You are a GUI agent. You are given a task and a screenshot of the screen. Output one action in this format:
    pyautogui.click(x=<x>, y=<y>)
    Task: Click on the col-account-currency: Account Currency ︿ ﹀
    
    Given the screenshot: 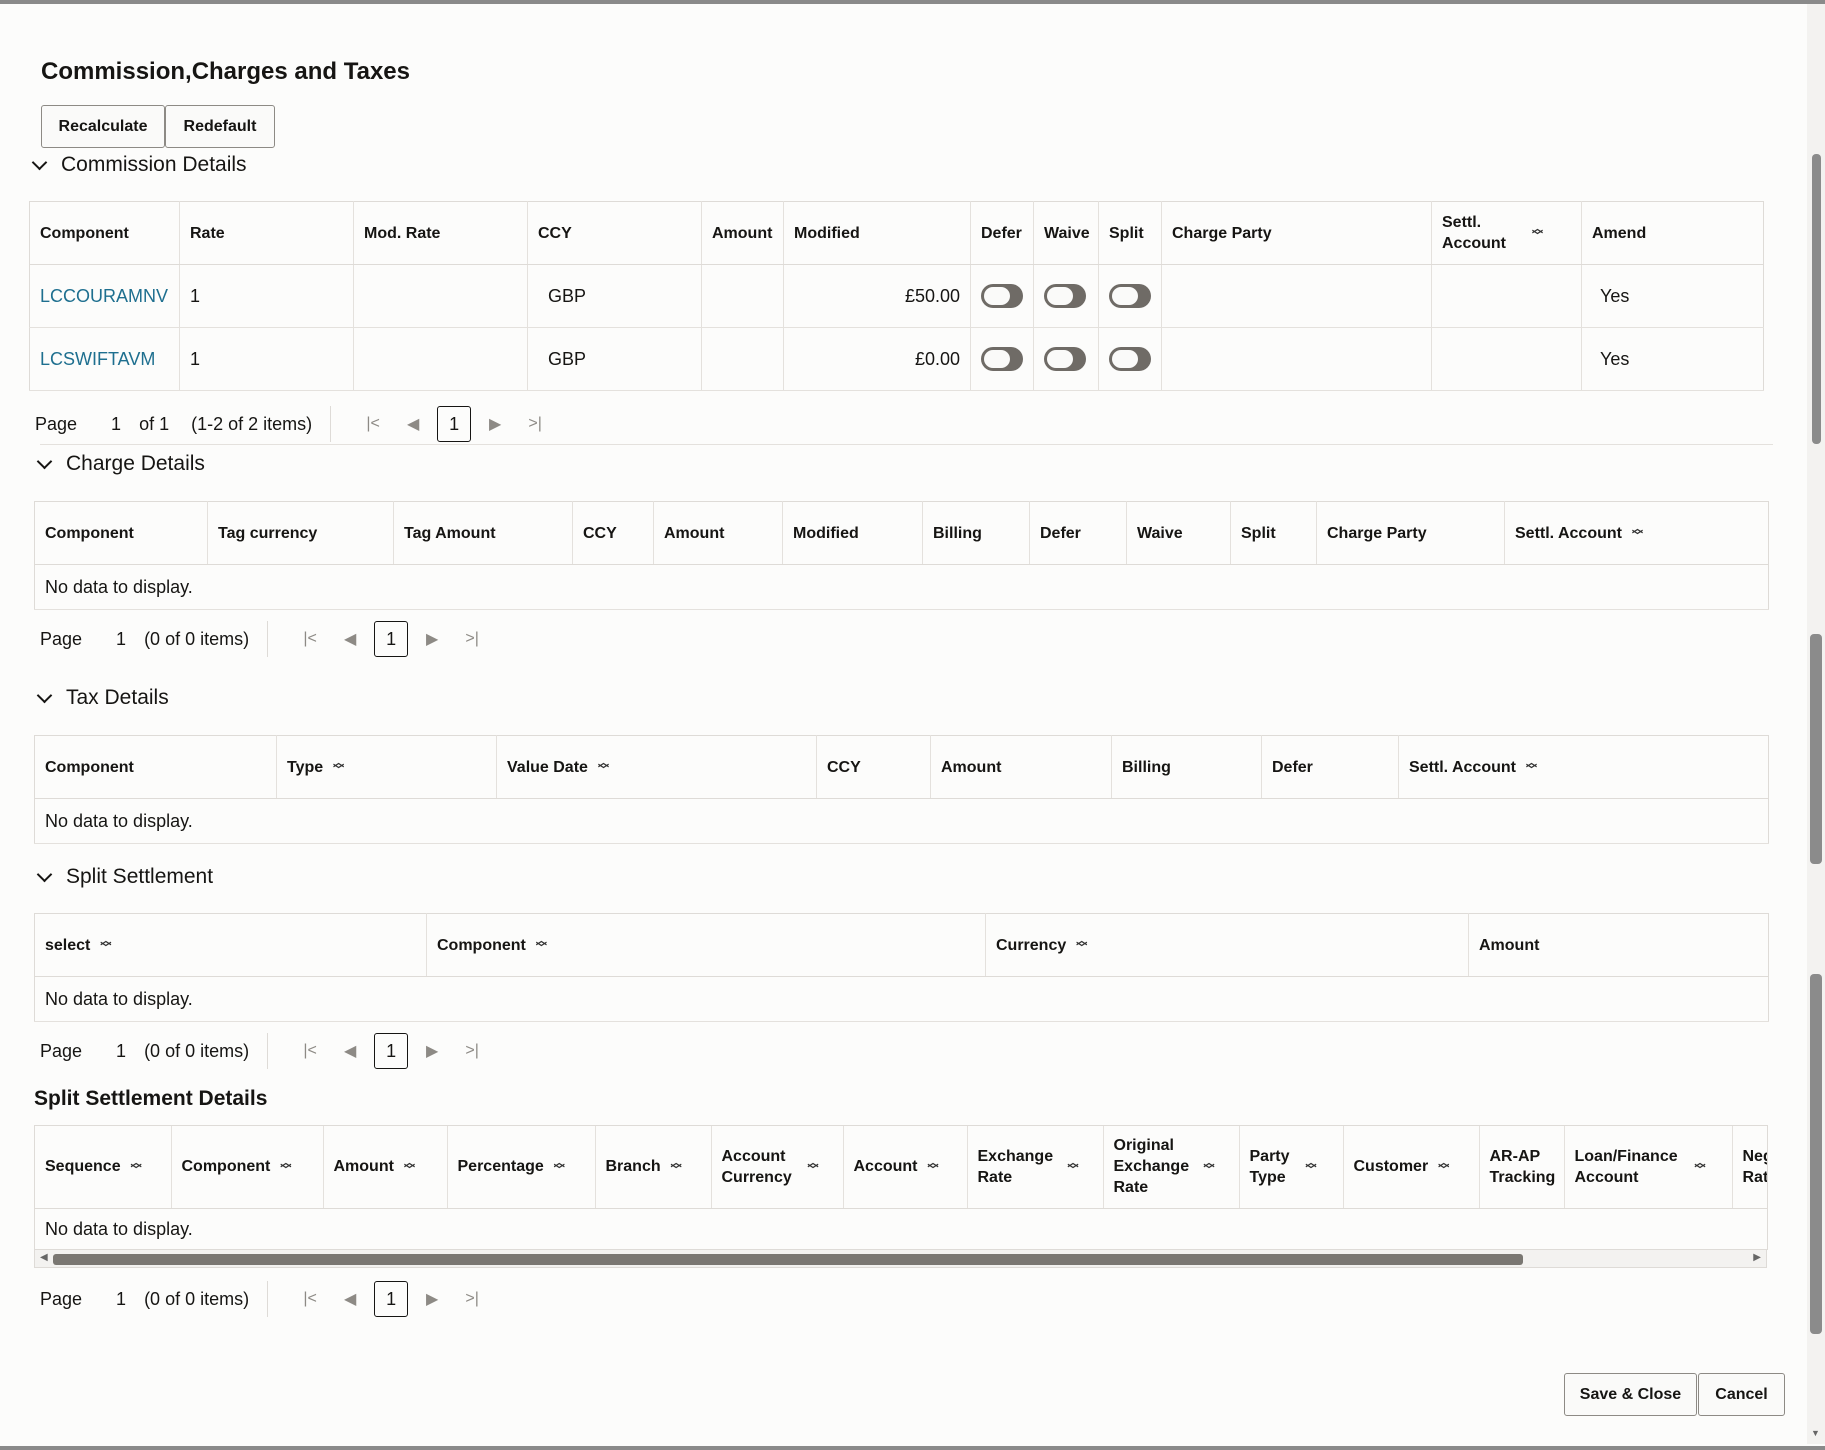 What is the action you would take?
    pyautogui.click(x=777, y=1167)
    